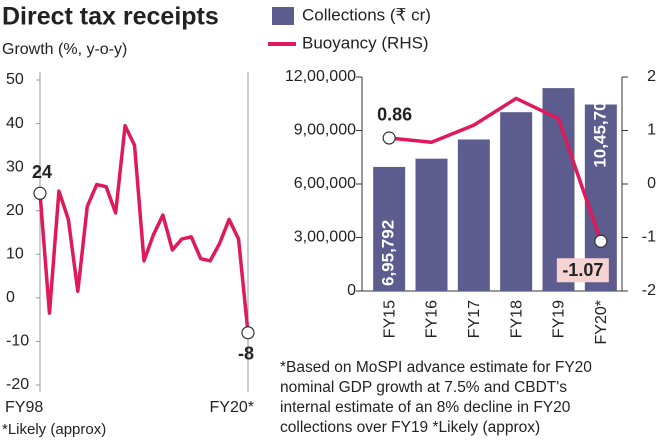 Image resolution: width=660 pixels, height=440 pixels. I want to click on x-tick-label: FY19, so click(559, 319).